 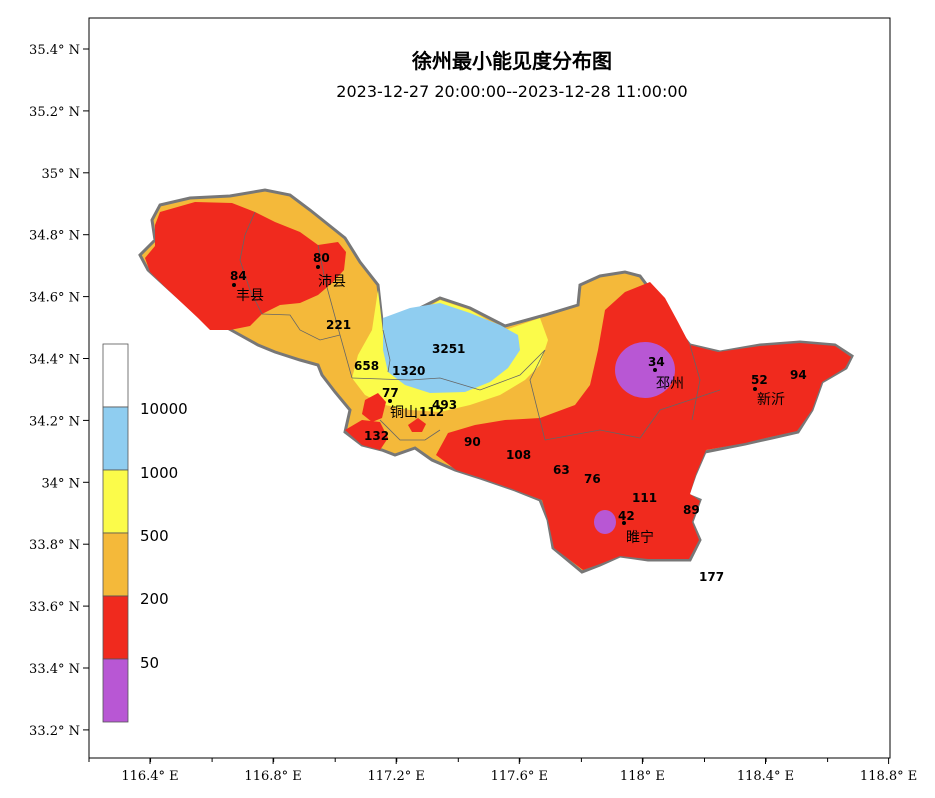 I want to click on station-value: 77, so click(x=390, y=393).